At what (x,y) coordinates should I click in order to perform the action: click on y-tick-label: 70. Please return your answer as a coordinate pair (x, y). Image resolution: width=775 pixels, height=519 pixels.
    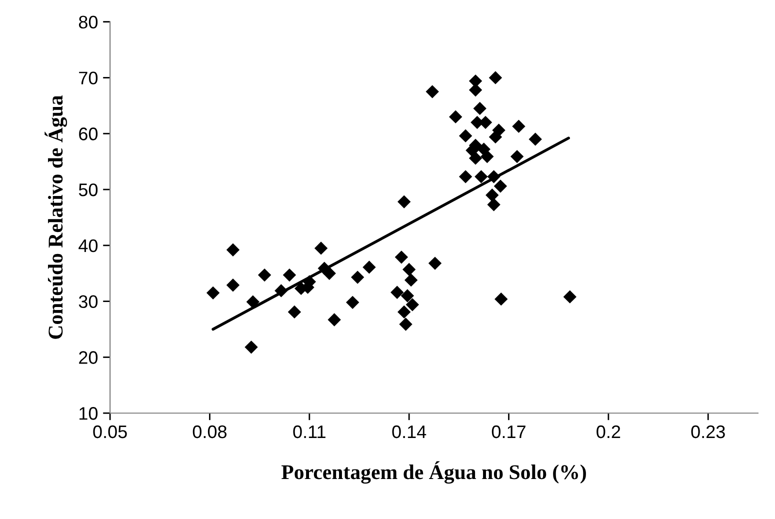
    Looking at the image, I should click on (88, 78).